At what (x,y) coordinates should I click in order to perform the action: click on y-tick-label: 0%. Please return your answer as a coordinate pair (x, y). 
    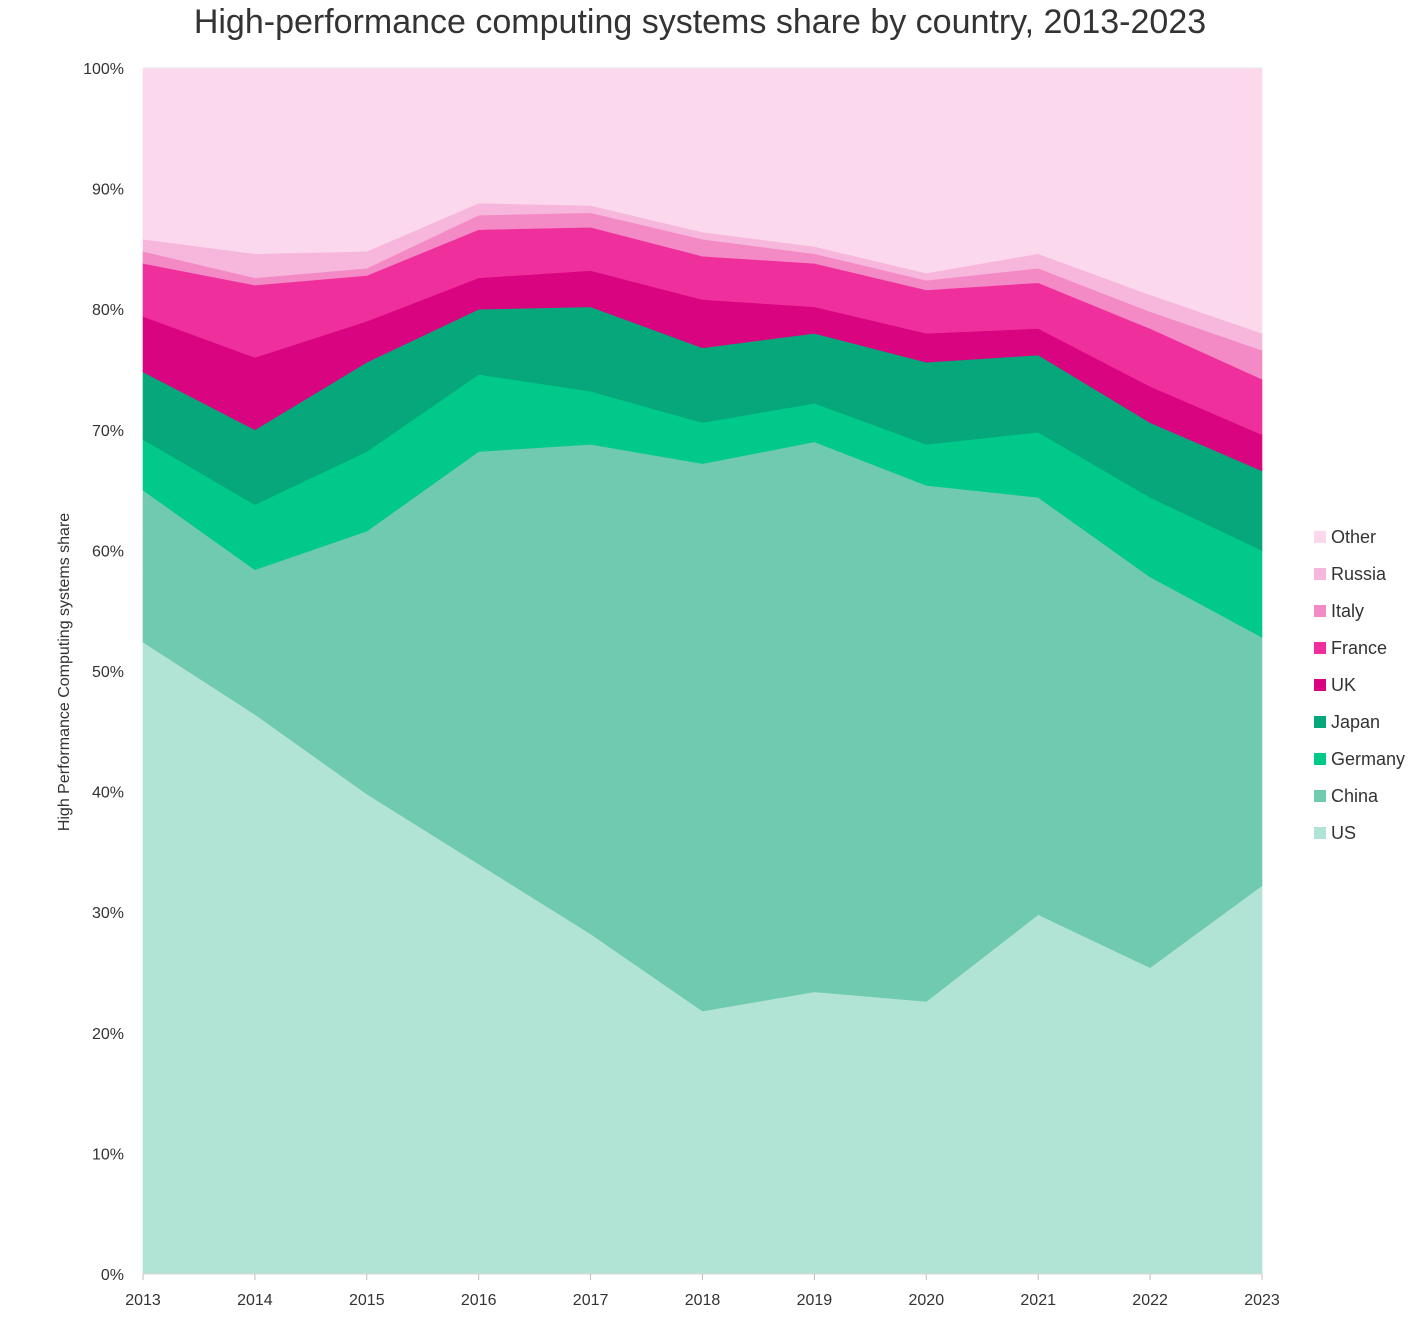
    Looking at the image, I should click on (112, 1275).